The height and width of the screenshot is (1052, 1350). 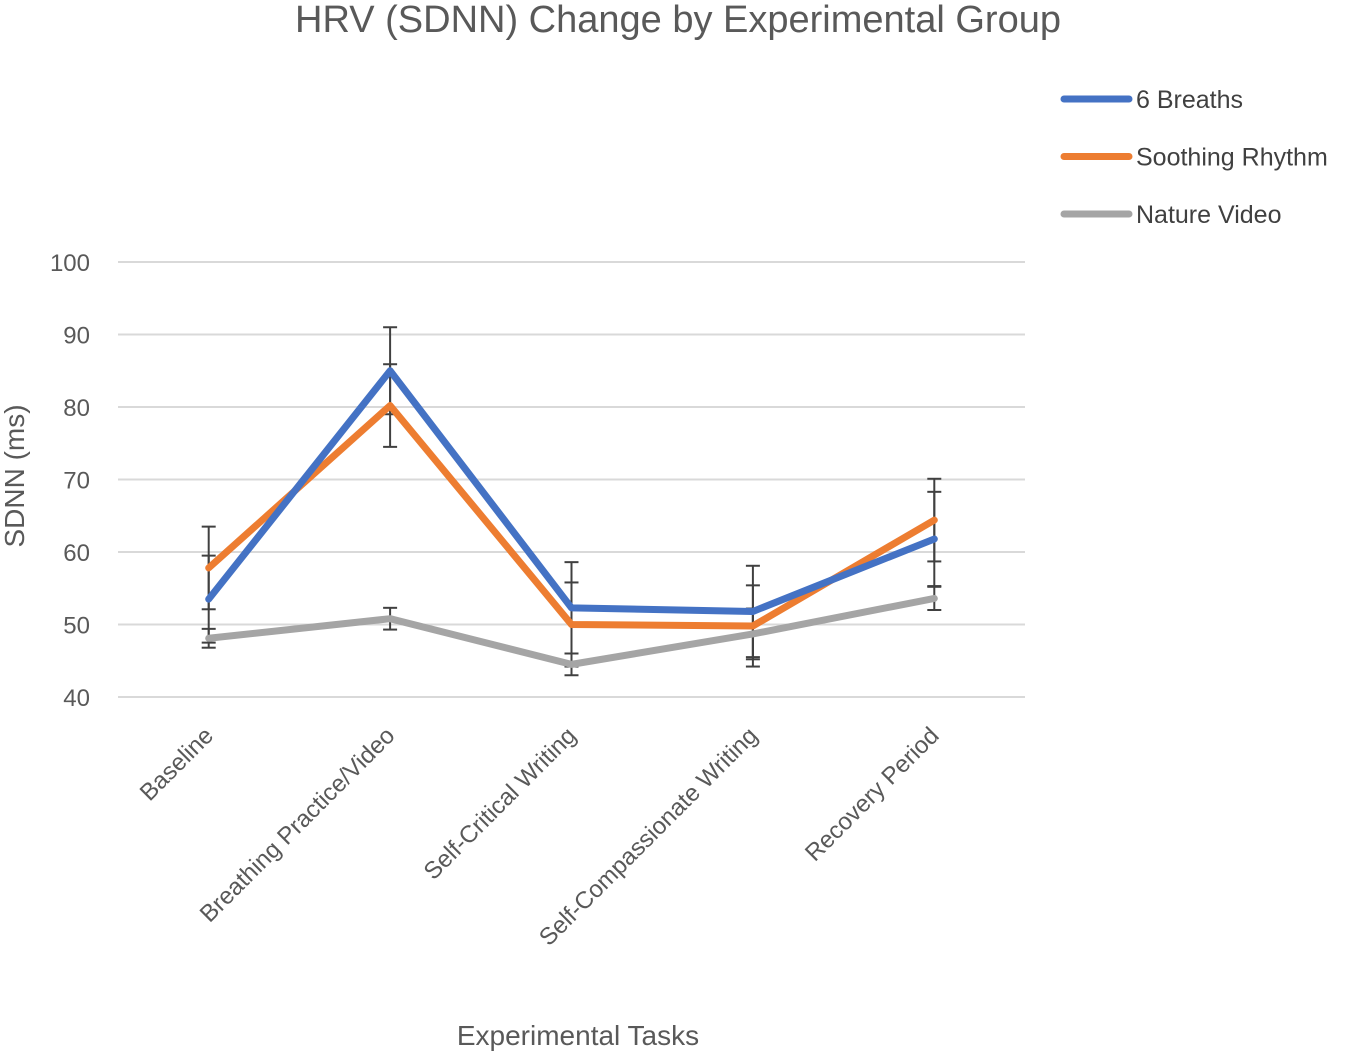 I want to click on y-axis-title: SDNN (ms), so click(x=15, y=475).